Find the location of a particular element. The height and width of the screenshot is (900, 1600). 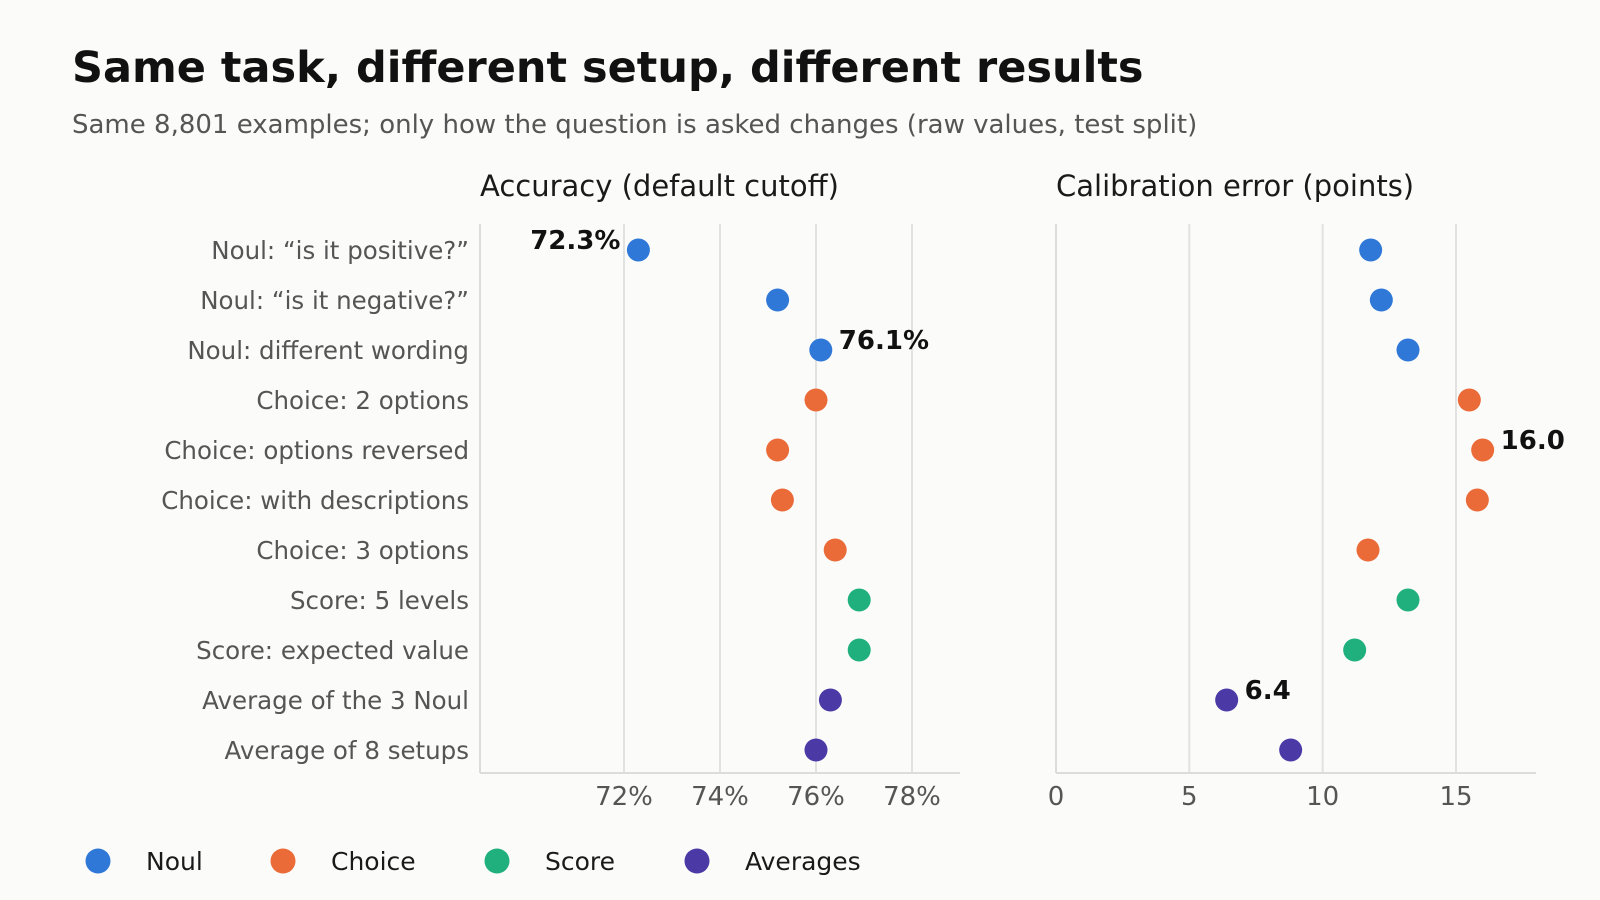

tick-label: 15 is located at coordinates (1455, 797).